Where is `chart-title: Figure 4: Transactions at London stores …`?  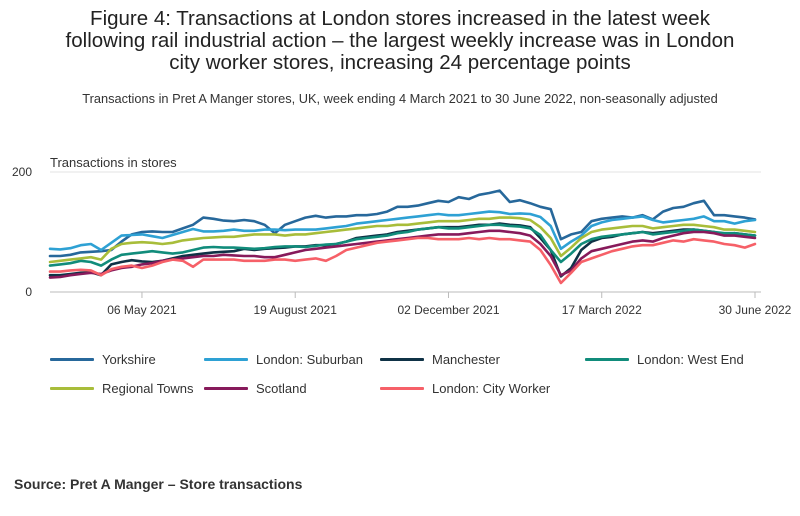
chart-title: Figure 4: Transactions at London stores … is located at coordinates (400, 41).